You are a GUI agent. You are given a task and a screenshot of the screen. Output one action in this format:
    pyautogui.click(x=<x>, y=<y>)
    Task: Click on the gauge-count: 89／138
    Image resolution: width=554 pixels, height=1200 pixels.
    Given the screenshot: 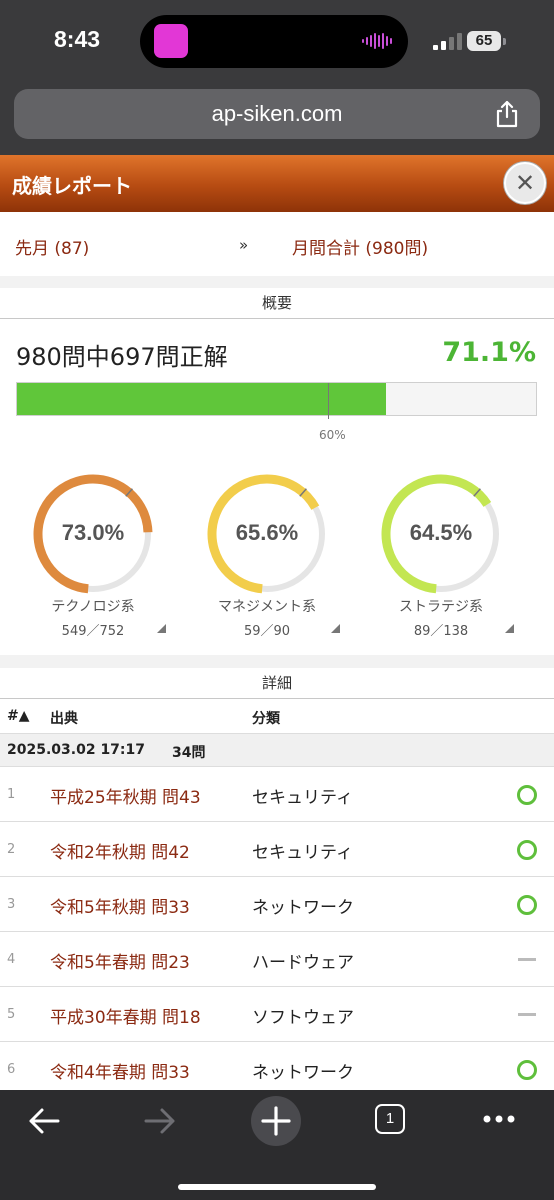 What is the action you would take?
    pyautogui.click(x=442, y=629)
    